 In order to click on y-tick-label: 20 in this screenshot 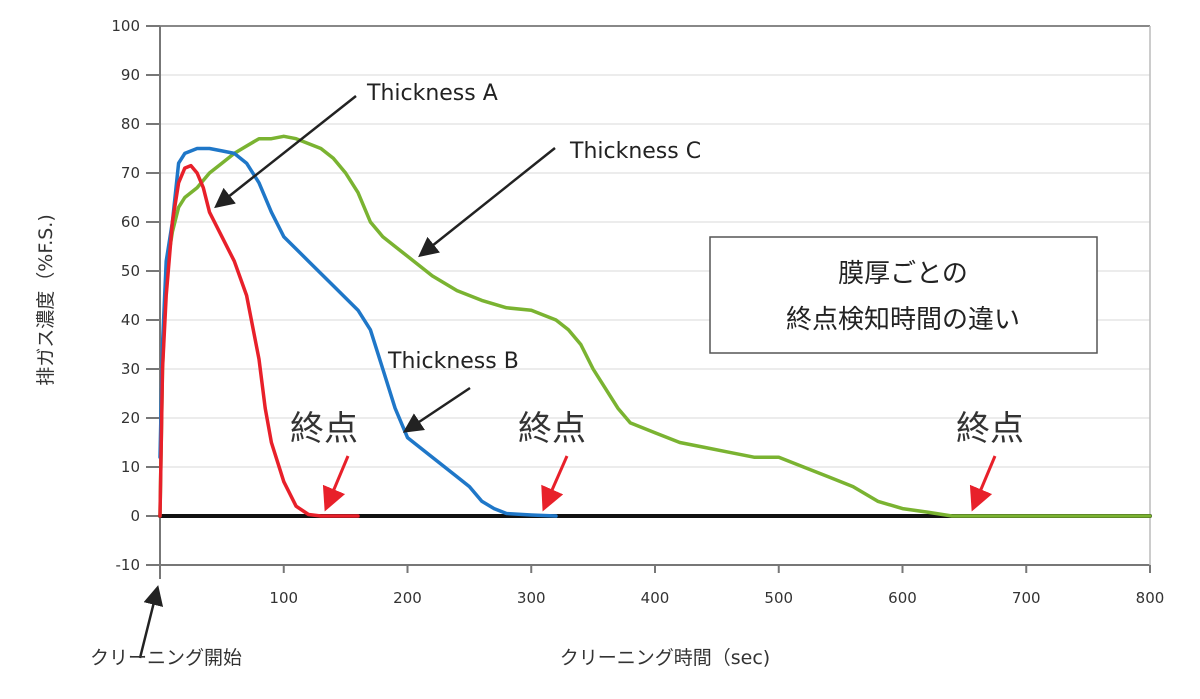, I will do `click(130, 418)`.